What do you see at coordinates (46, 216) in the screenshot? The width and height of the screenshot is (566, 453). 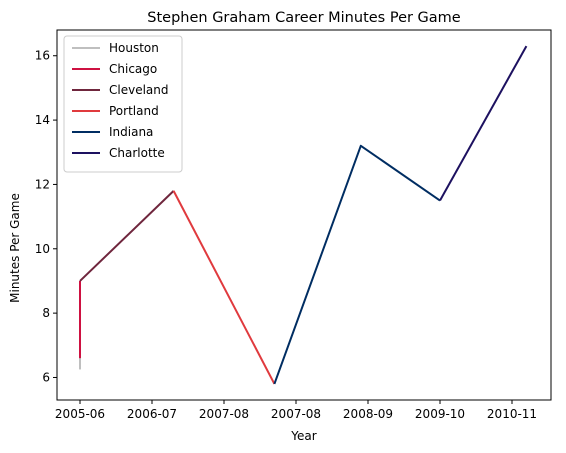 I see `y-axis: 6 8 10 12 14 16` at bounding box center [46, 216].